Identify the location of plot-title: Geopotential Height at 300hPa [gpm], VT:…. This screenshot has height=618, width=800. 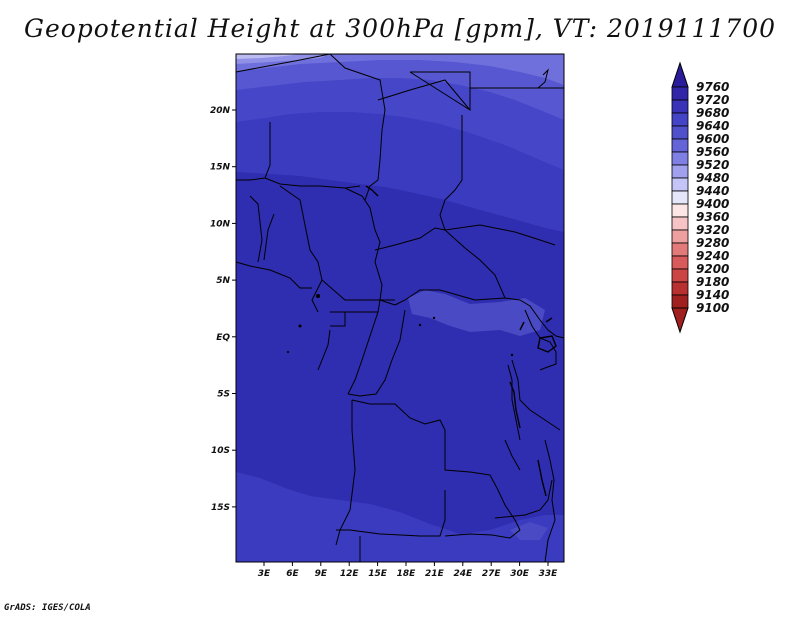
(400, 28).